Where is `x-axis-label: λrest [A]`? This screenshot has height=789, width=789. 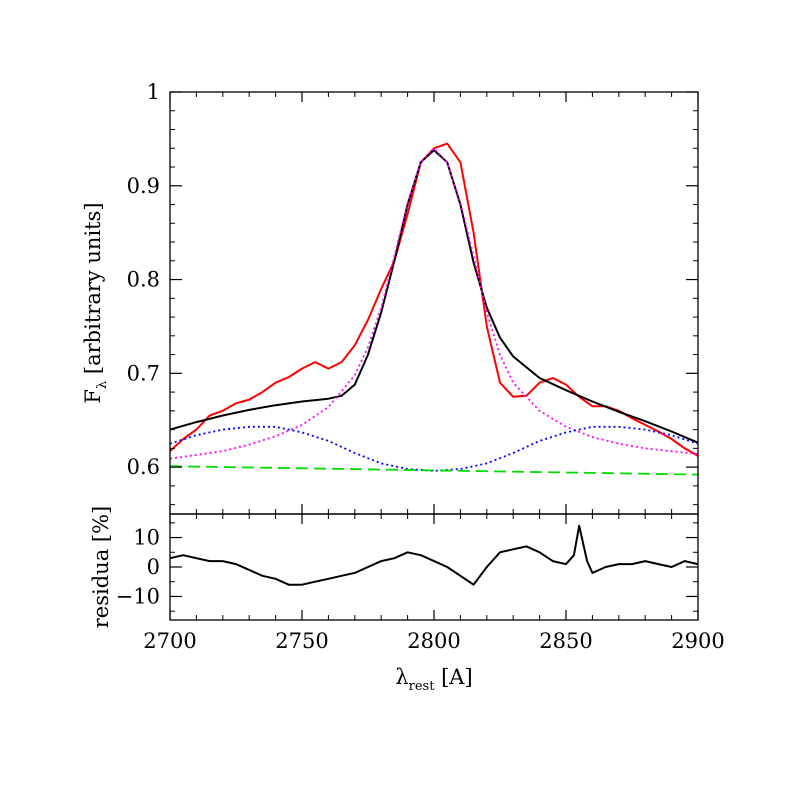
x-axis-label: λrest [A] is located at coordinates (433, 679).